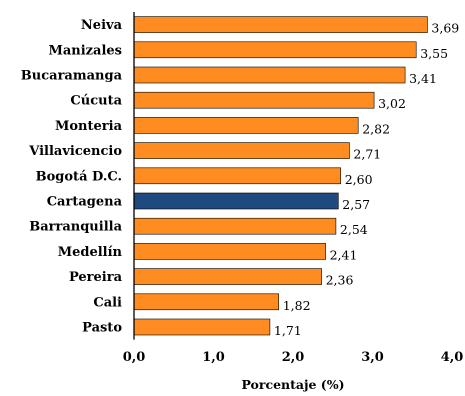 This screenshot has width=465, height=396. What do you see at coordinates (297, 305) in the screenshot?
I see `value-label-cali: 1,82` at bounding box center [297, 305].